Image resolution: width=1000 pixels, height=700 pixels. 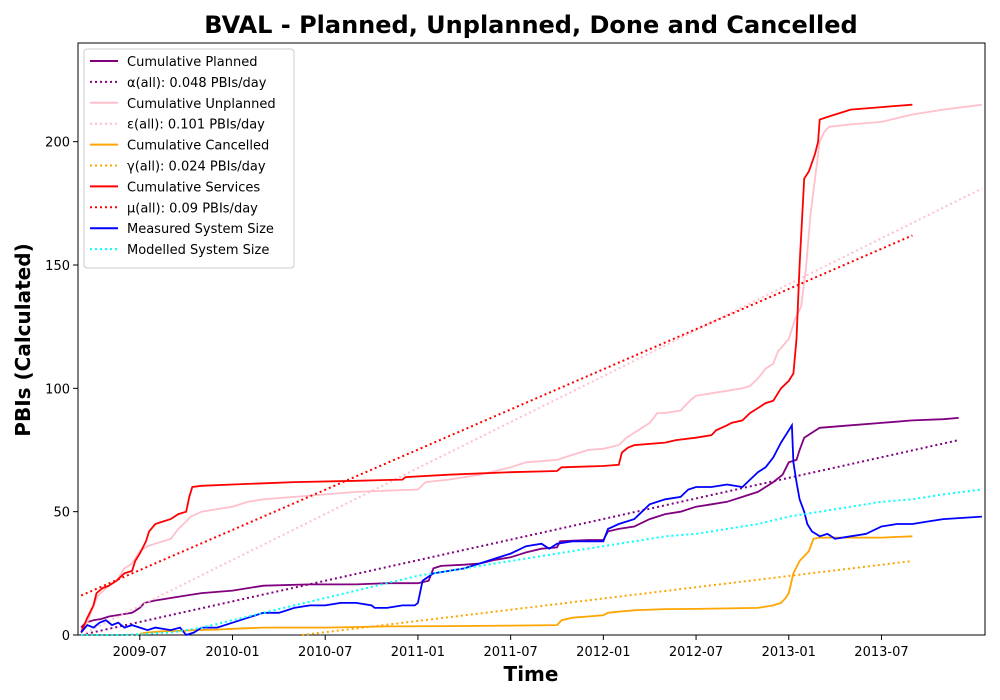 What do you see at coordinates (57, 389) in the screenshot?
I see `y-tick-label: 100` at bounding box center [57, 389].